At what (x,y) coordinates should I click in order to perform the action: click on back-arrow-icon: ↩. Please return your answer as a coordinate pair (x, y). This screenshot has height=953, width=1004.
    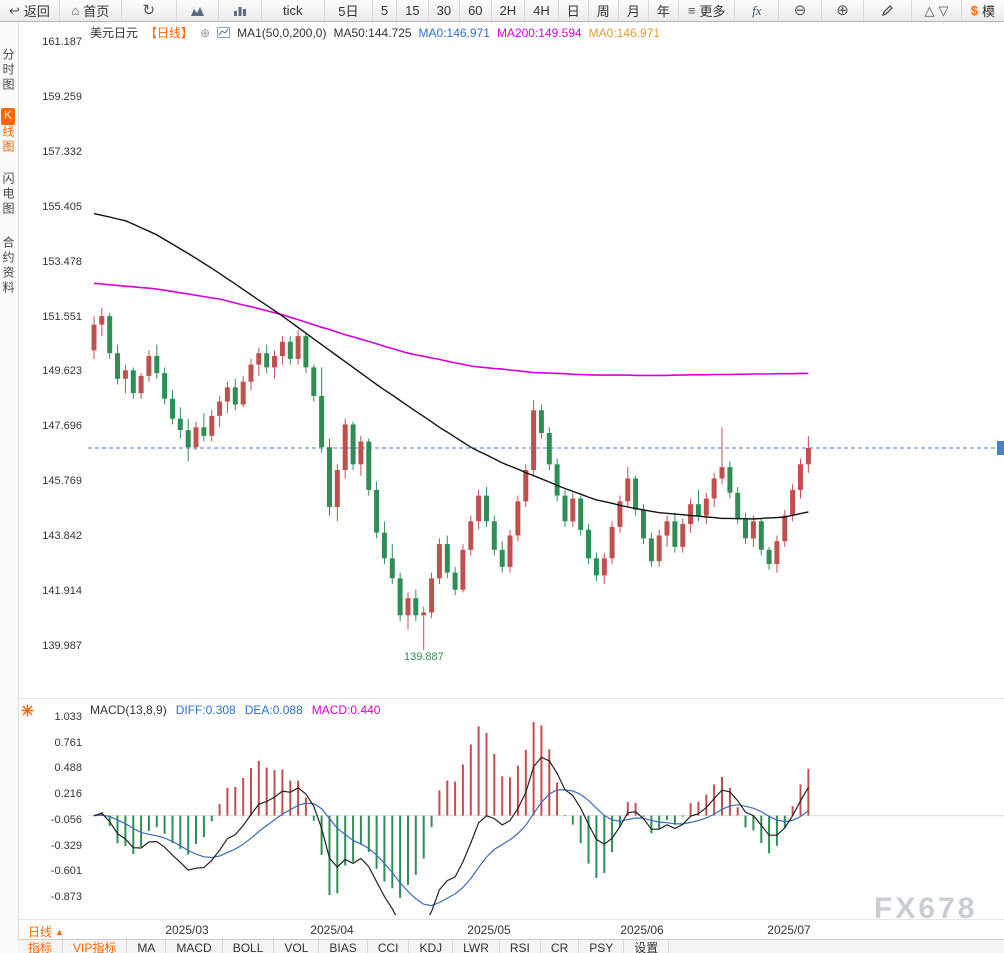
    Looking at the image, I should click on (14, 10).